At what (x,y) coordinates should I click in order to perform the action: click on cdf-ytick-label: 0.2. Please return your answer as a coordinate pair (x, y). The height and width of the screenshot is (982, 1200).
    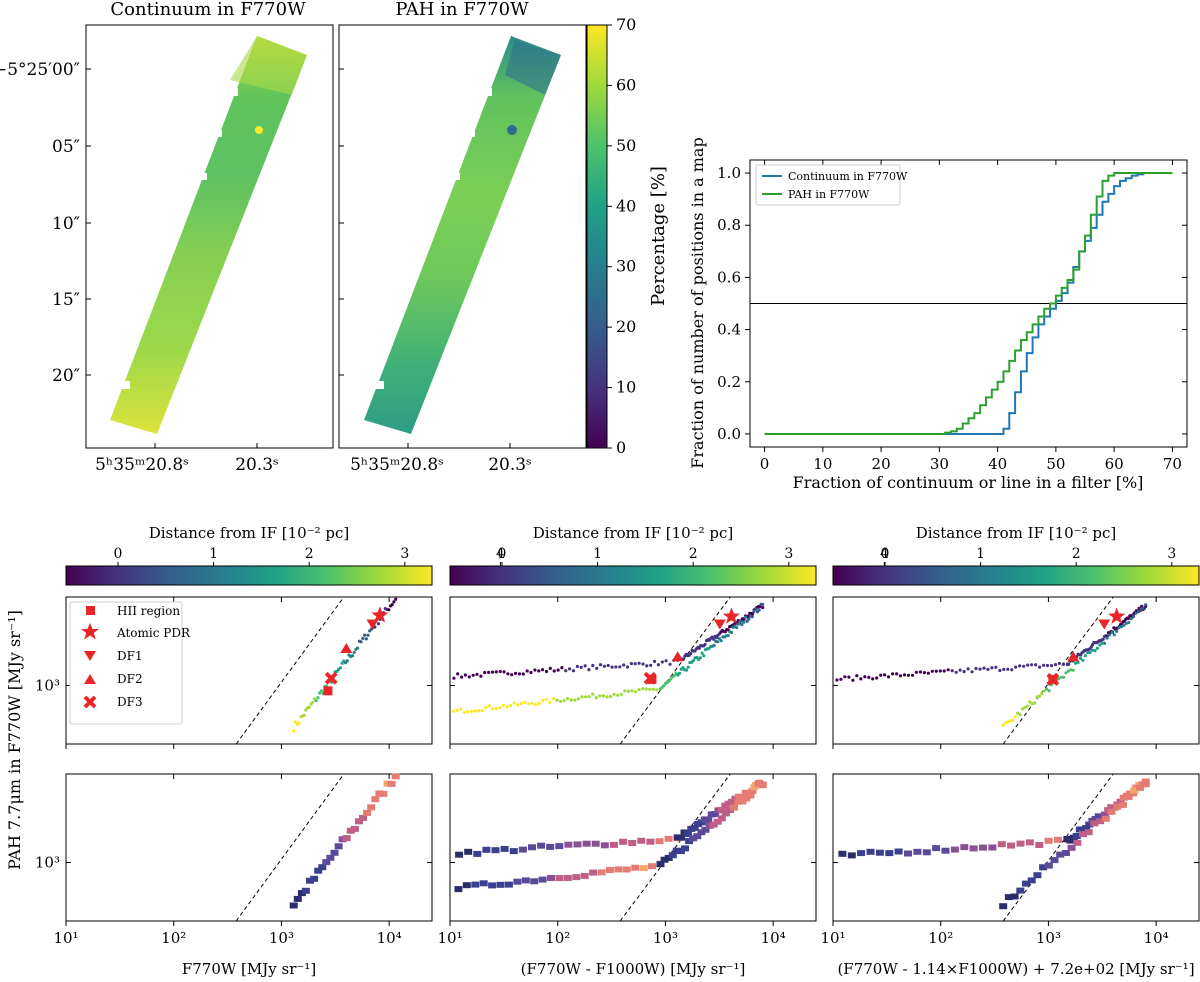
    Looking at the image, I should click on (729, 382).